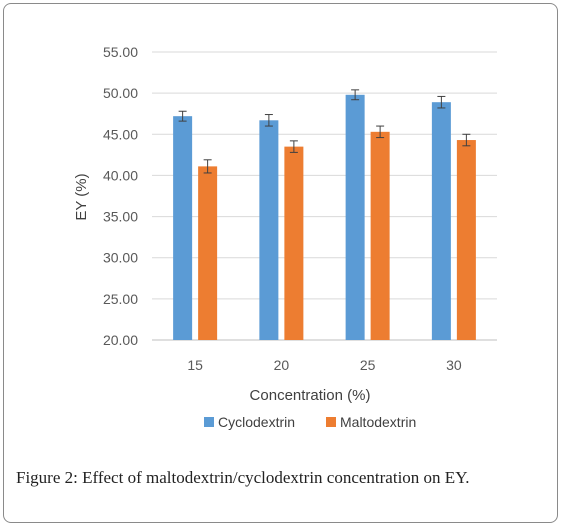  I want to click on x-tick-label: 20, so click(282, 365).